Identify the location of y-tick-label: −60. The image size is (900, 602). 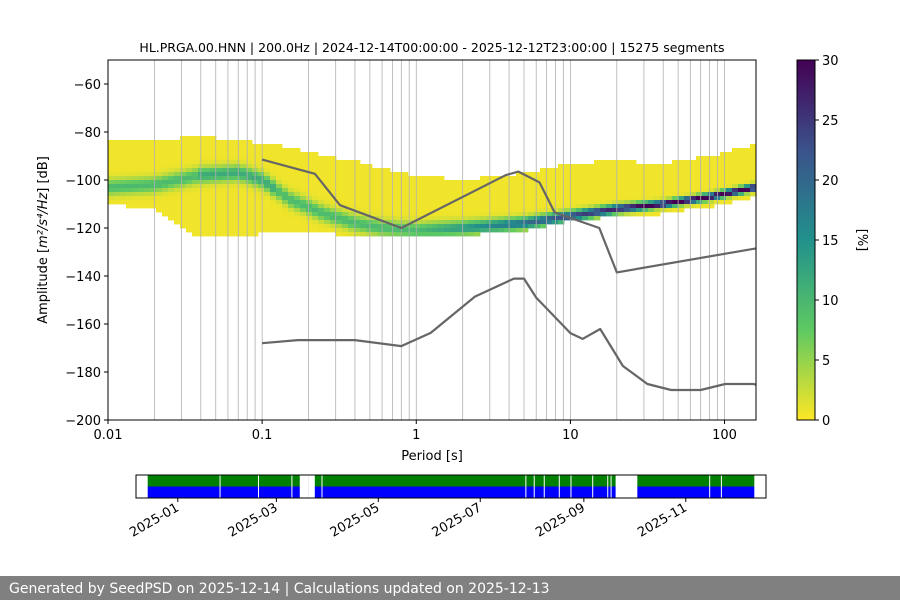
(87, 85).